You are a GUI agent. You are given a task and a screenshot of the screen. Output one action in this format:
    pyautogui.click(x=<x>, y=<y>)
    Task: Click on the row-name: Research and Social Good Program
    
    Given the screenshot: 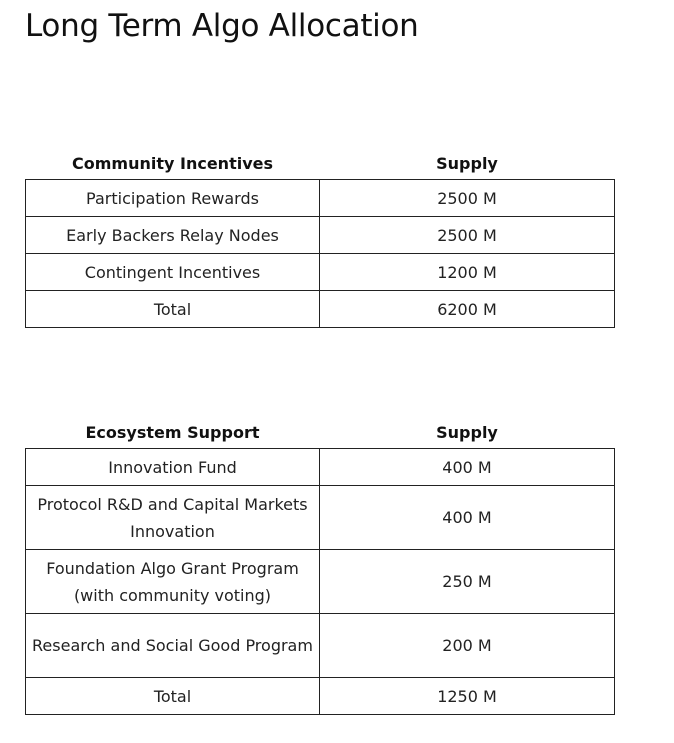 What is the action you would take?
    pyautogui.click(x=172, y=645)
    